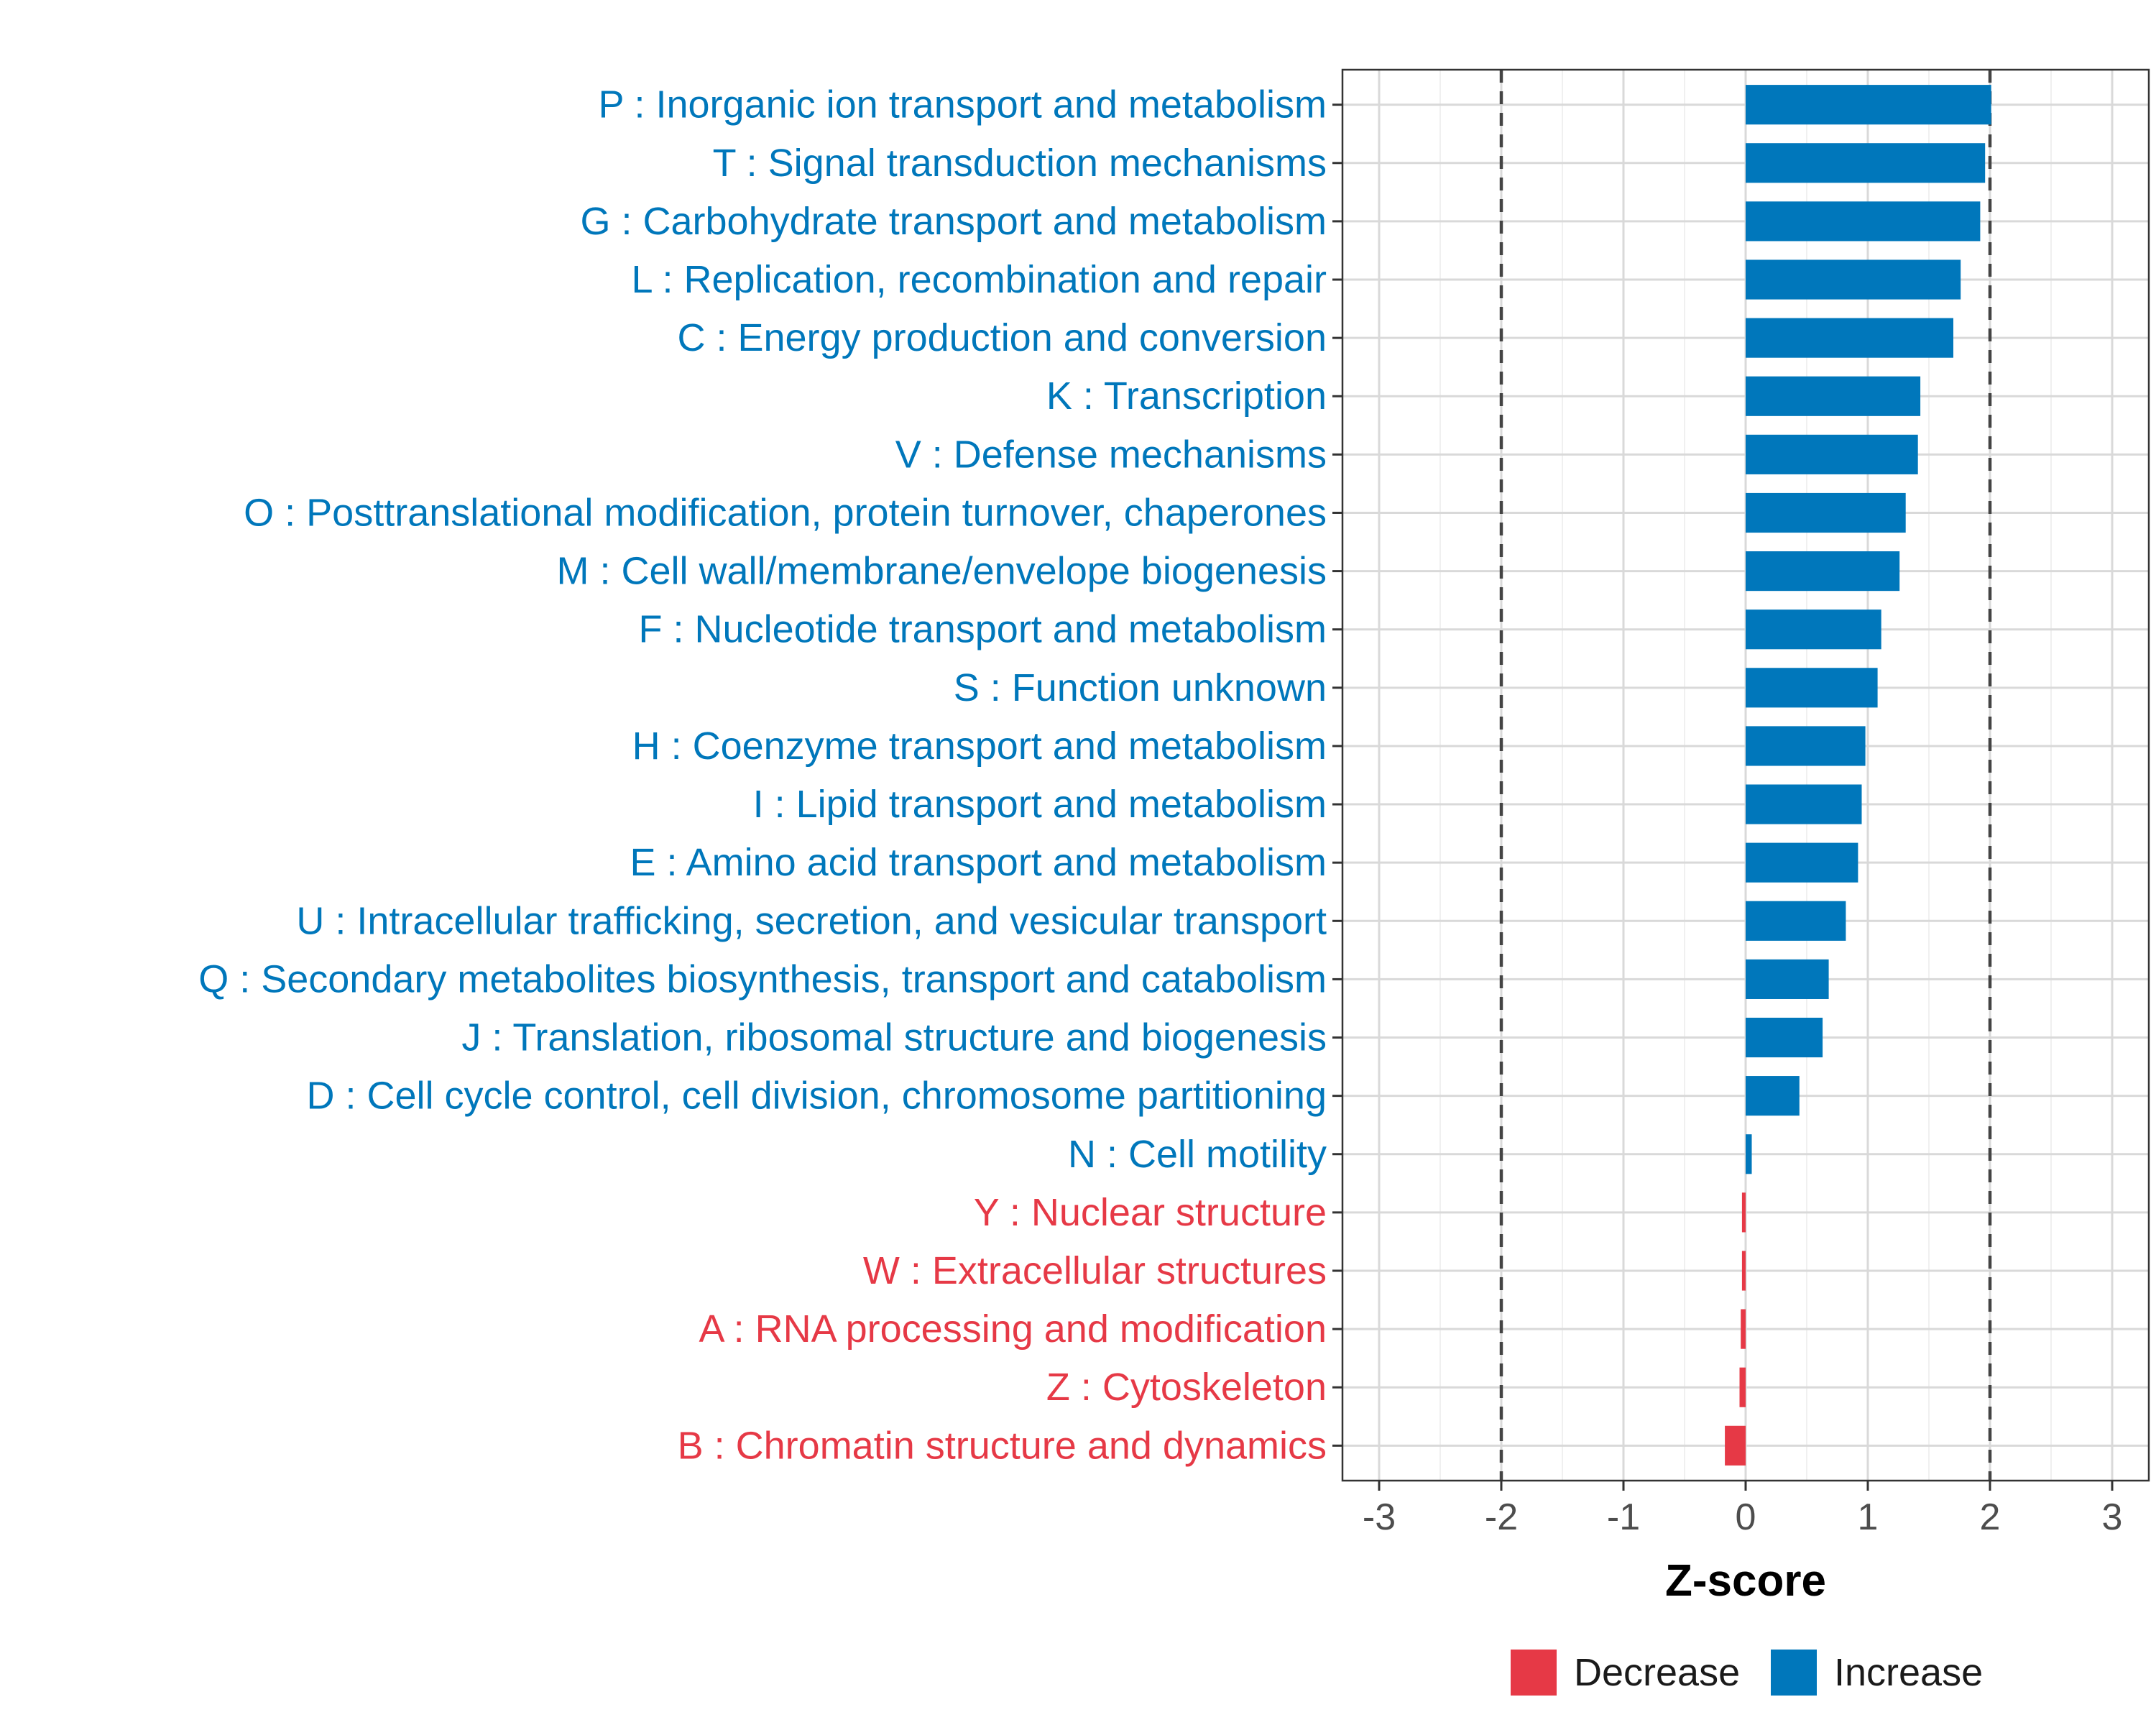  Describe the element at coordinates (1186, 396) in the screenshot. I see `category-label: K : Transcription` at that location.